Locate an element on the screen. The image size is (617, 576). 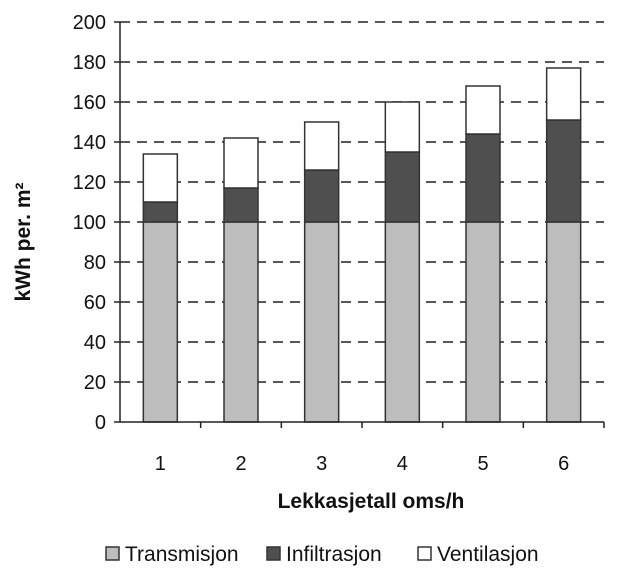
legend-swatch-ventilasjon is located at coordinates (424, 553).